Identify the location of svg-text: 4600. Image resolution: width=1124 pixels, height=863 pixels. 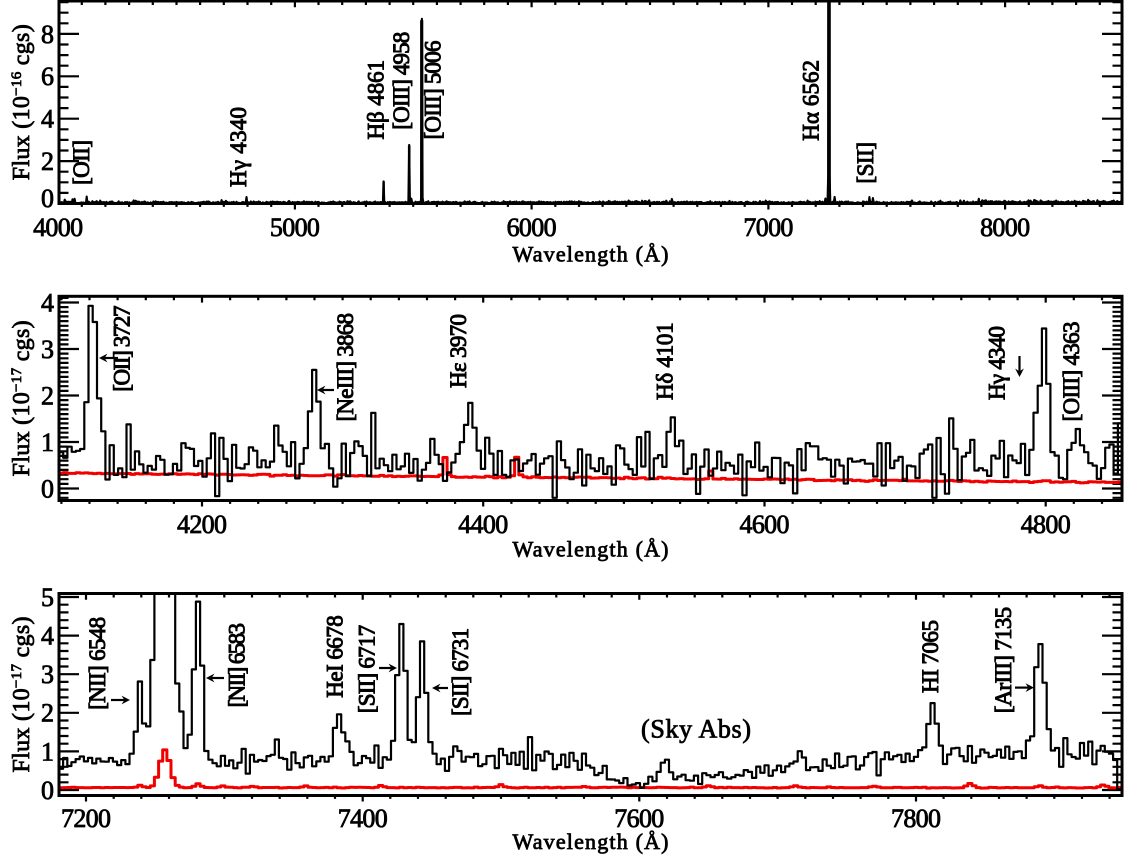
(765, 524).